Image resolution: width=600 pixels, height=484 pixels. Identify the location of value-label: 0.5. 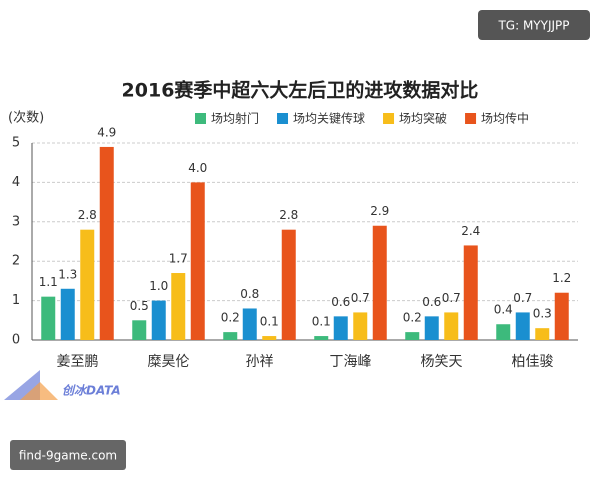
(139, 306).